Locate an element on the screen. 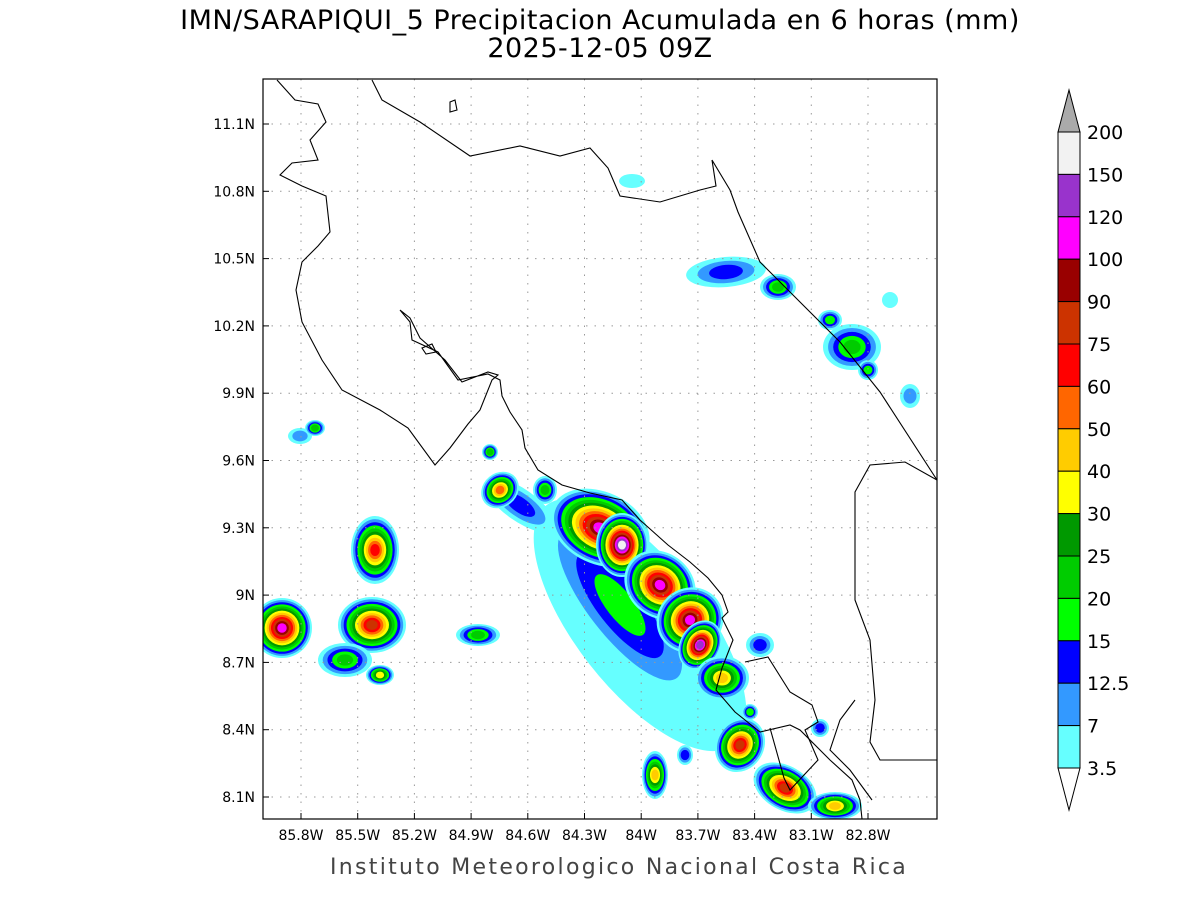  colorbar-label: 100 is located at coordinates (1105, 260).